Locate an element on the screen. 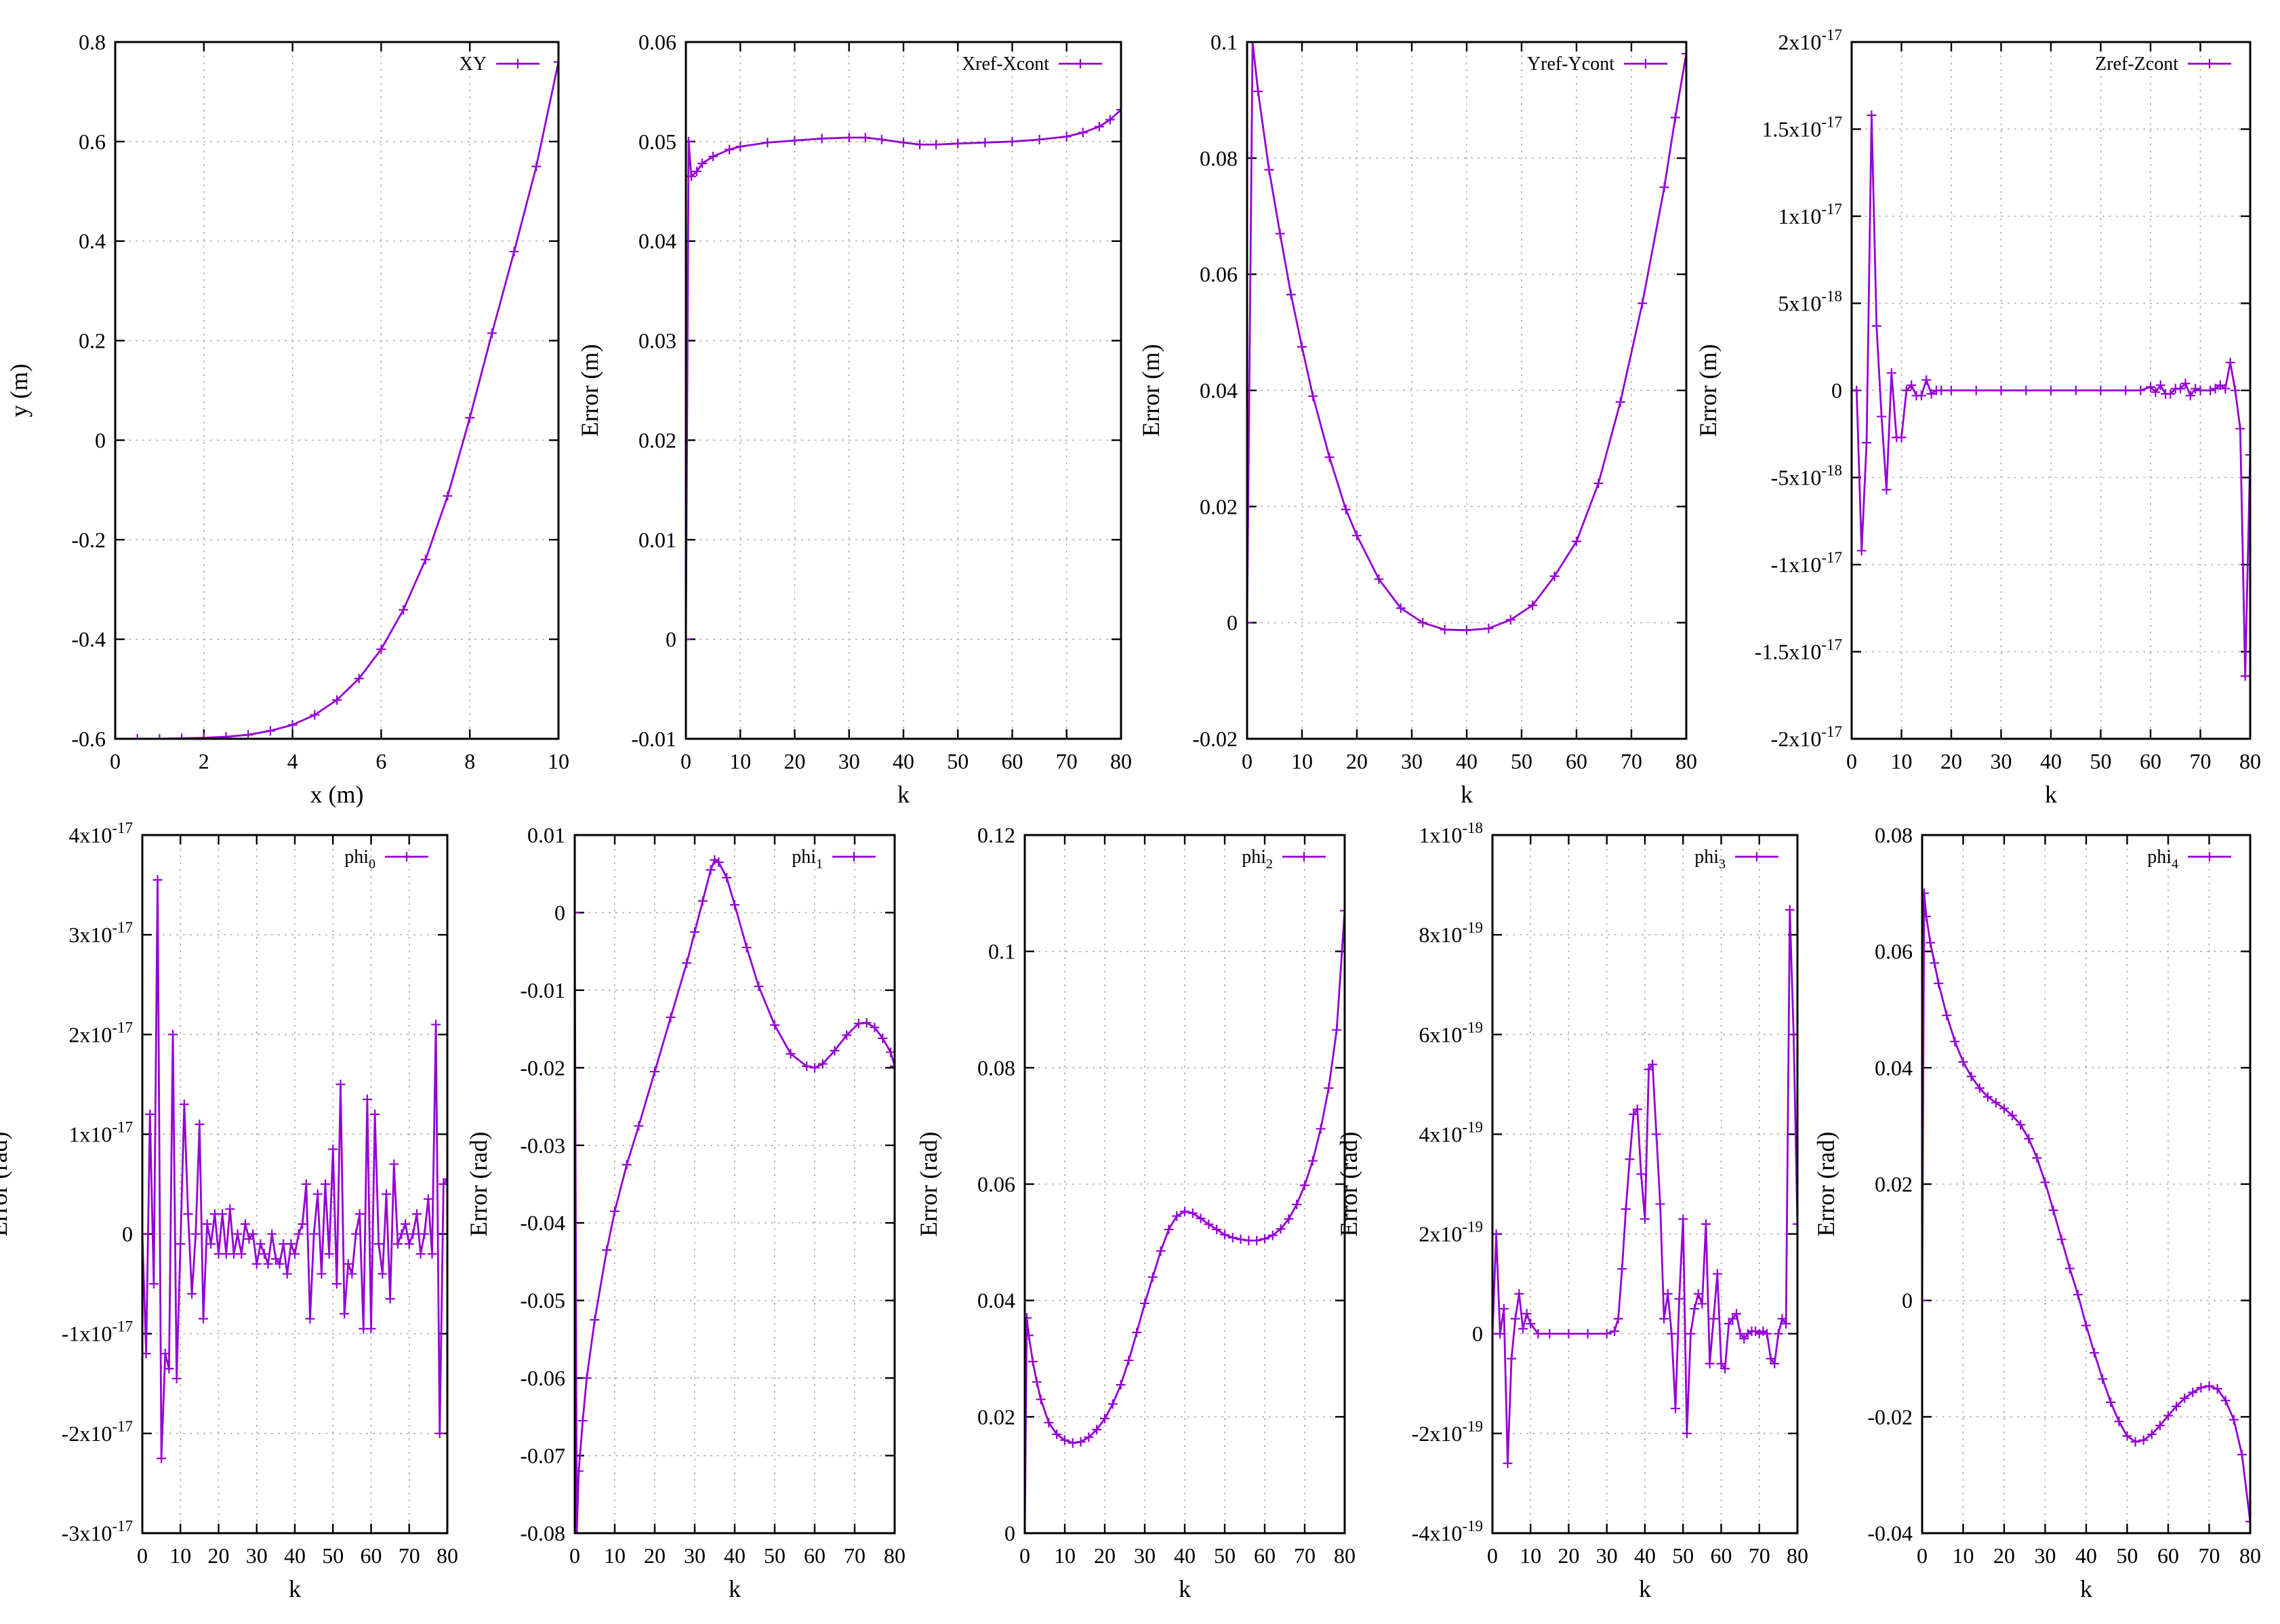 The image size is (2280, 1624). y-tick-label: 6x10⁻¹⁹ is located at coordinates (1451, 1033).